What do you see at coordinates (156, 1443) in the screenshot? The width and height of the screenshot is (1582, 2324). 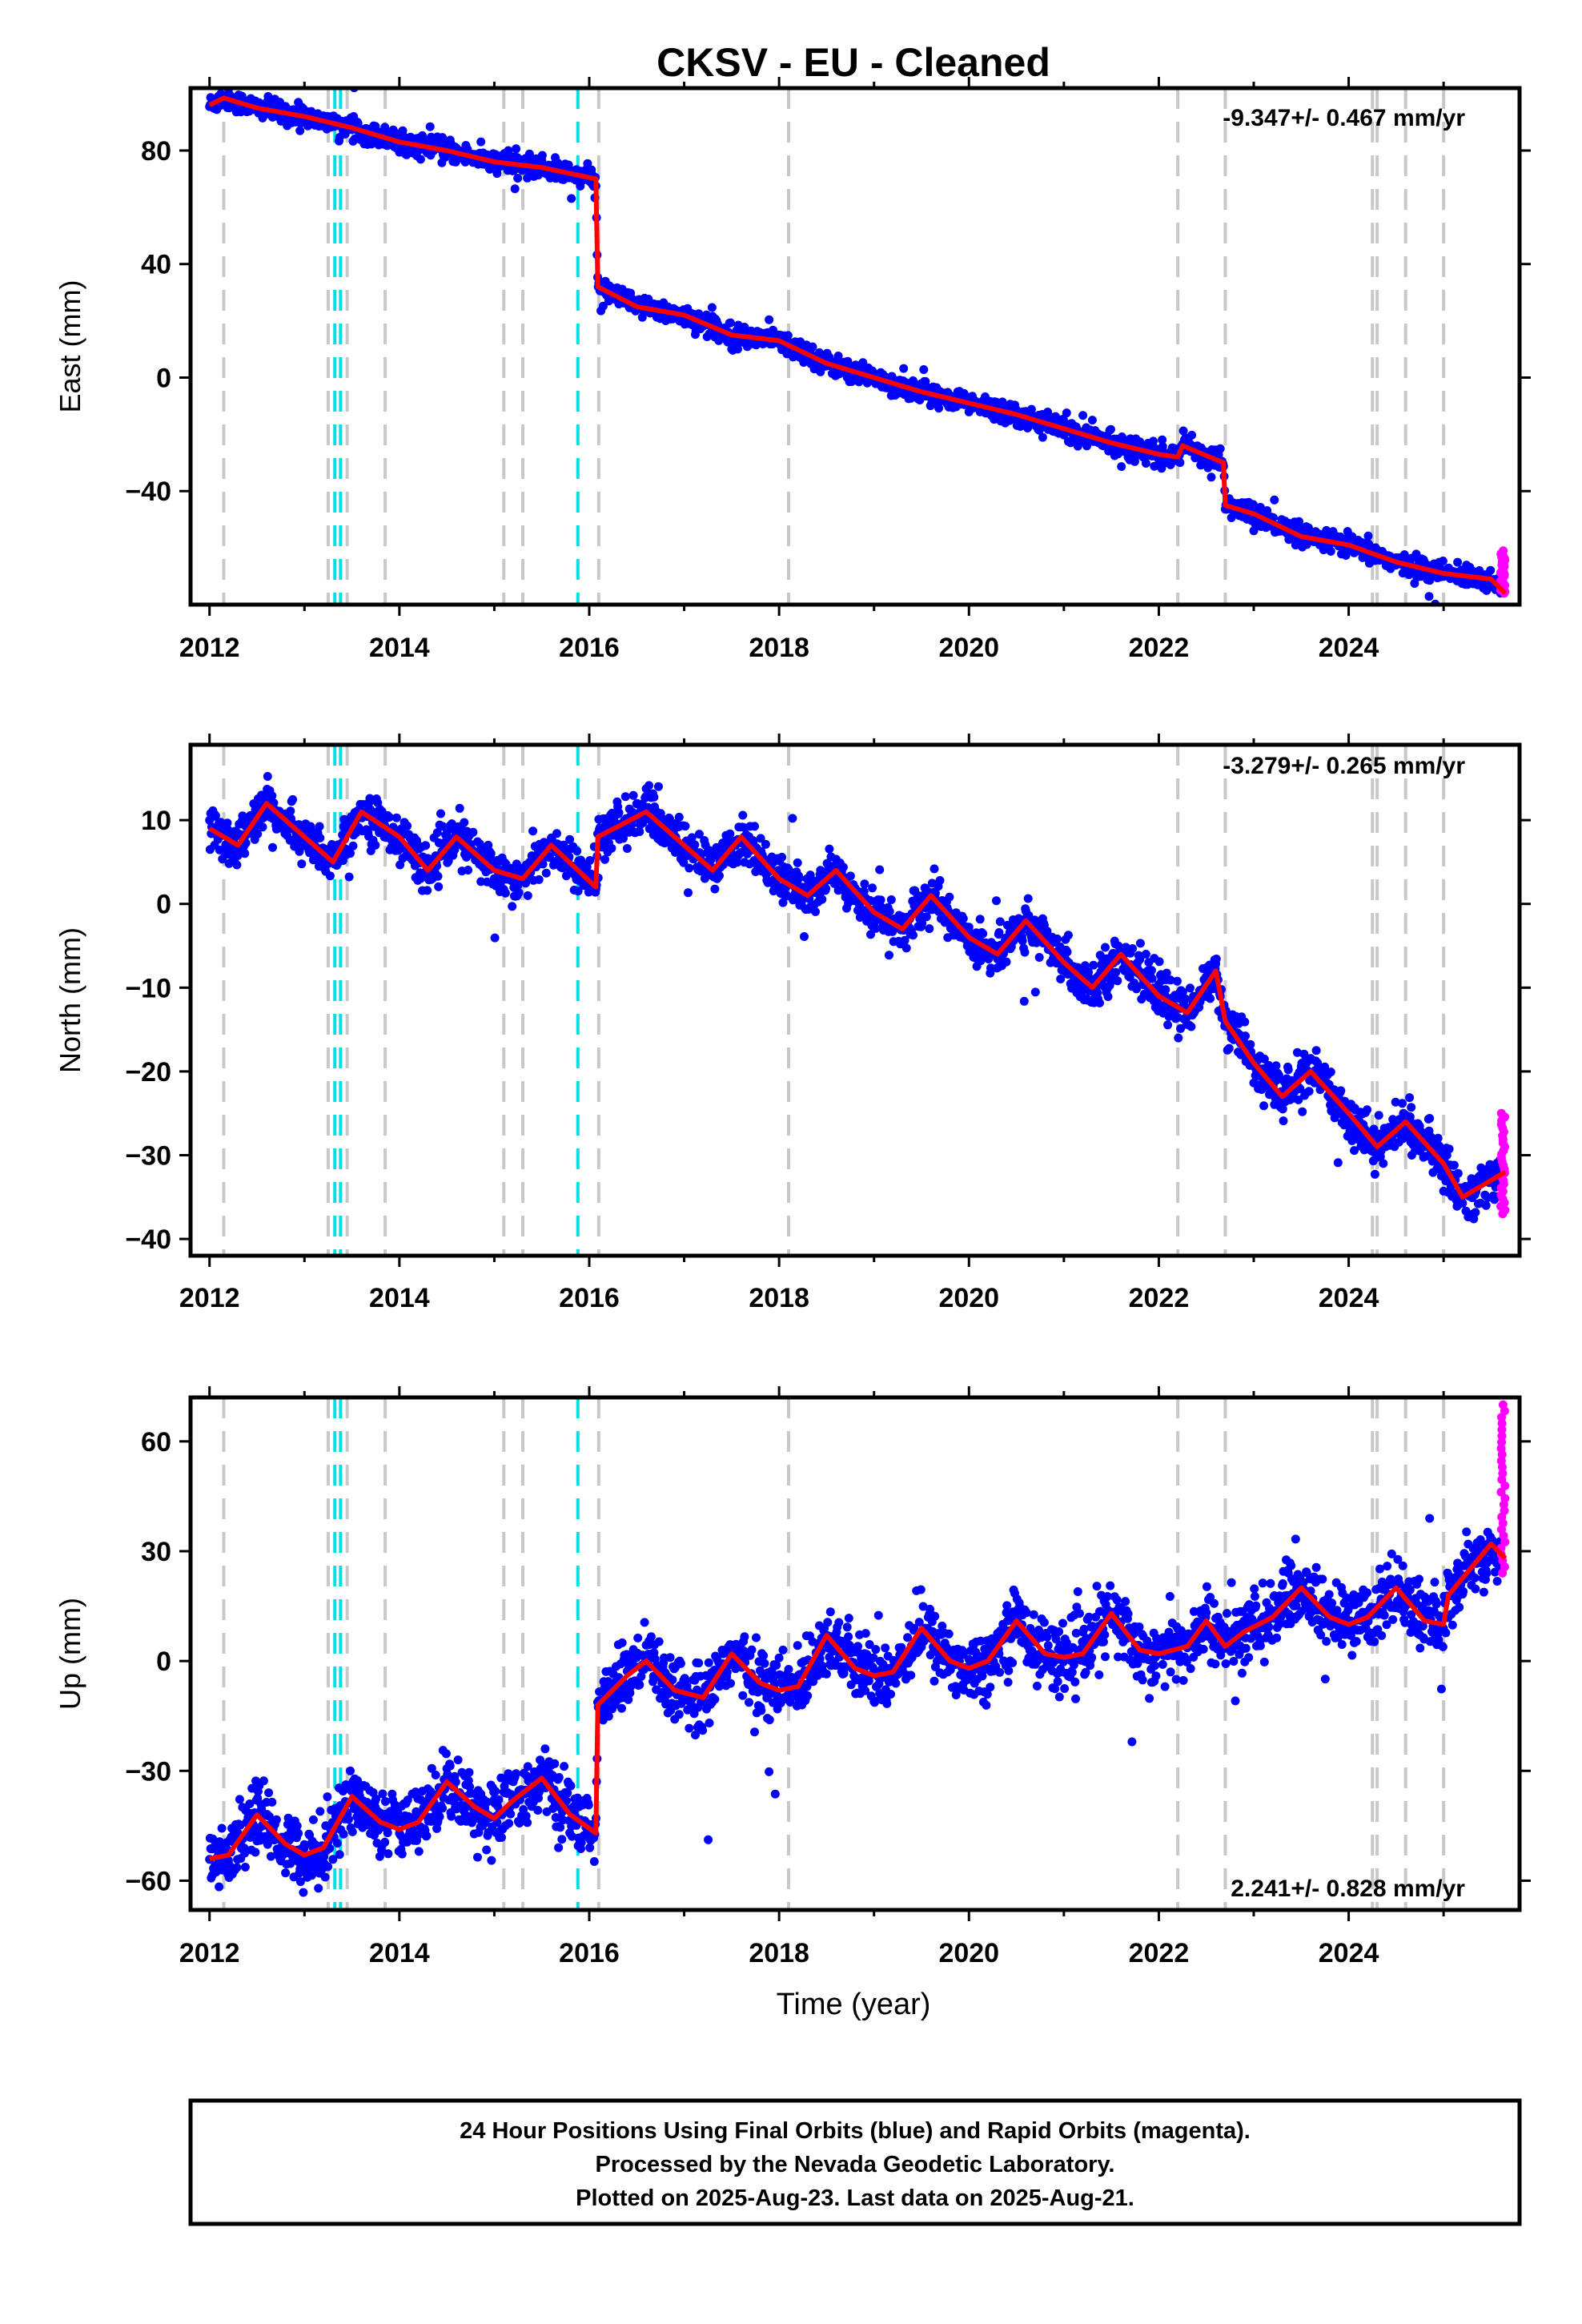 I see `y-tick-label: 60` at bounding box center [156, 1443].